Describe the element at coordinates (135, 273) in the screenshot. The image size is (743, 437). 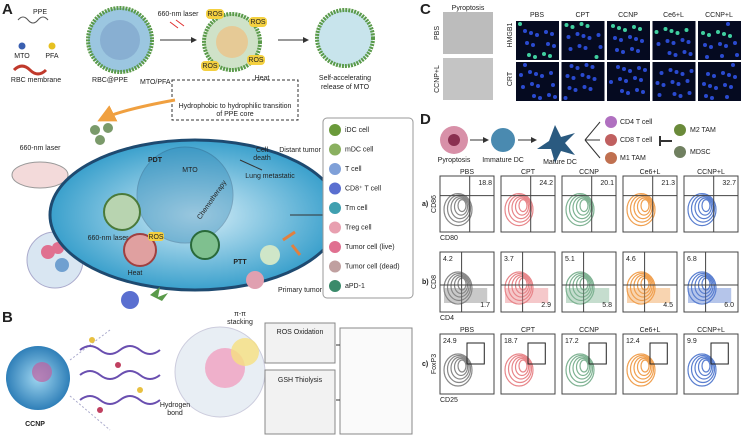
I see `label: Heat` at that location.